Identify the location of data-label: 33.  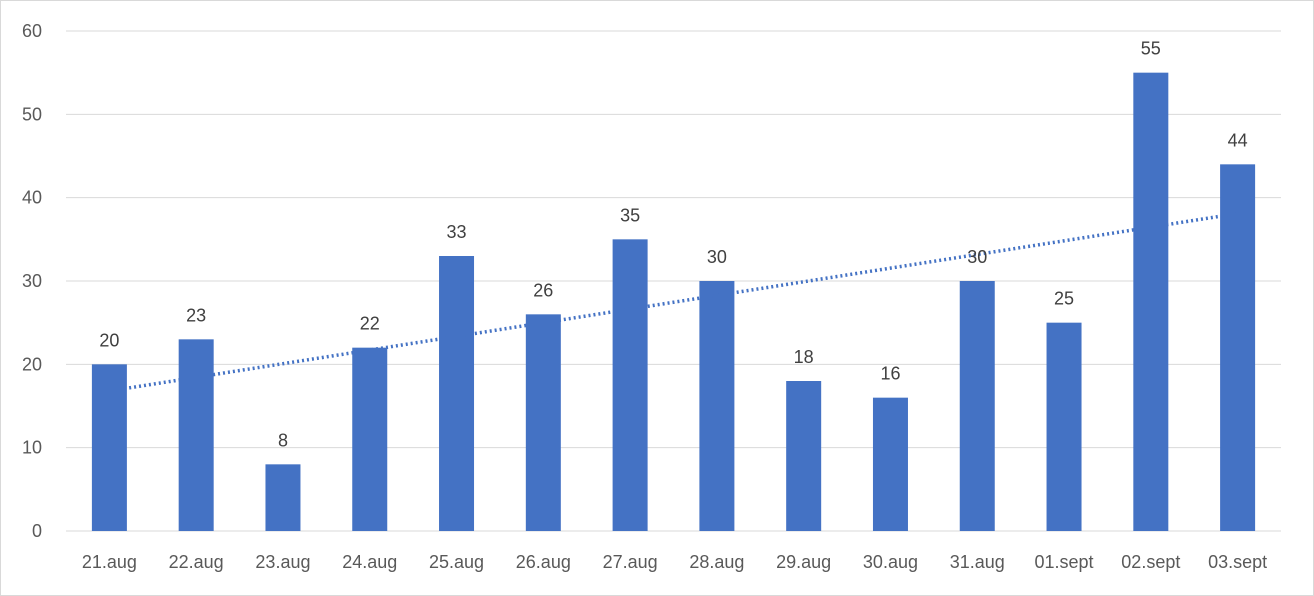
(457, 232).